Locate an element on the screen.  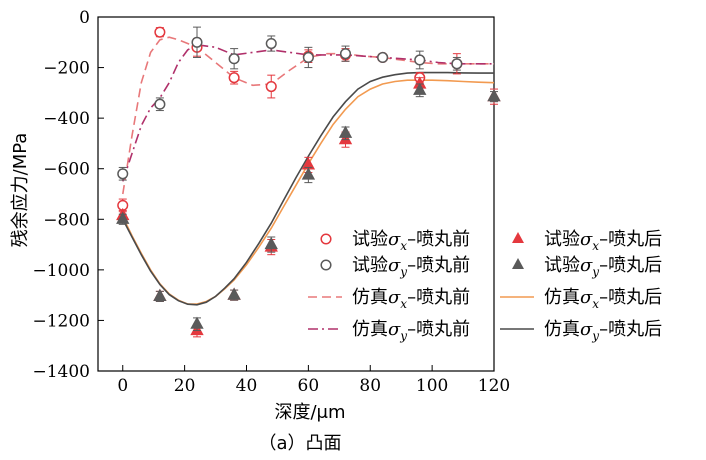
legend-label: 试验σx–喷丸后 is located at coordinates (603, 241).